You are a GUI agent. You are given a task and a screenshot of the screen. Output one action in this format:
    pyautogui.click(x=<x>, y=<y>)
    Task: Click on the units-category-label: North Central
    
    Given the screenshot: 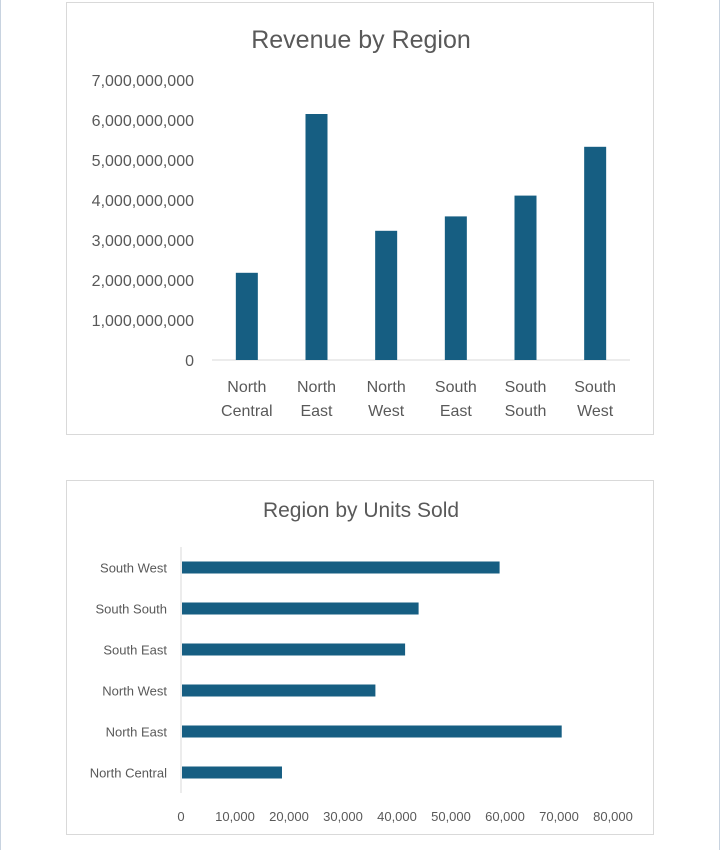 What is the action you would take?
    pyautogui.click(x=128, y=773)
    